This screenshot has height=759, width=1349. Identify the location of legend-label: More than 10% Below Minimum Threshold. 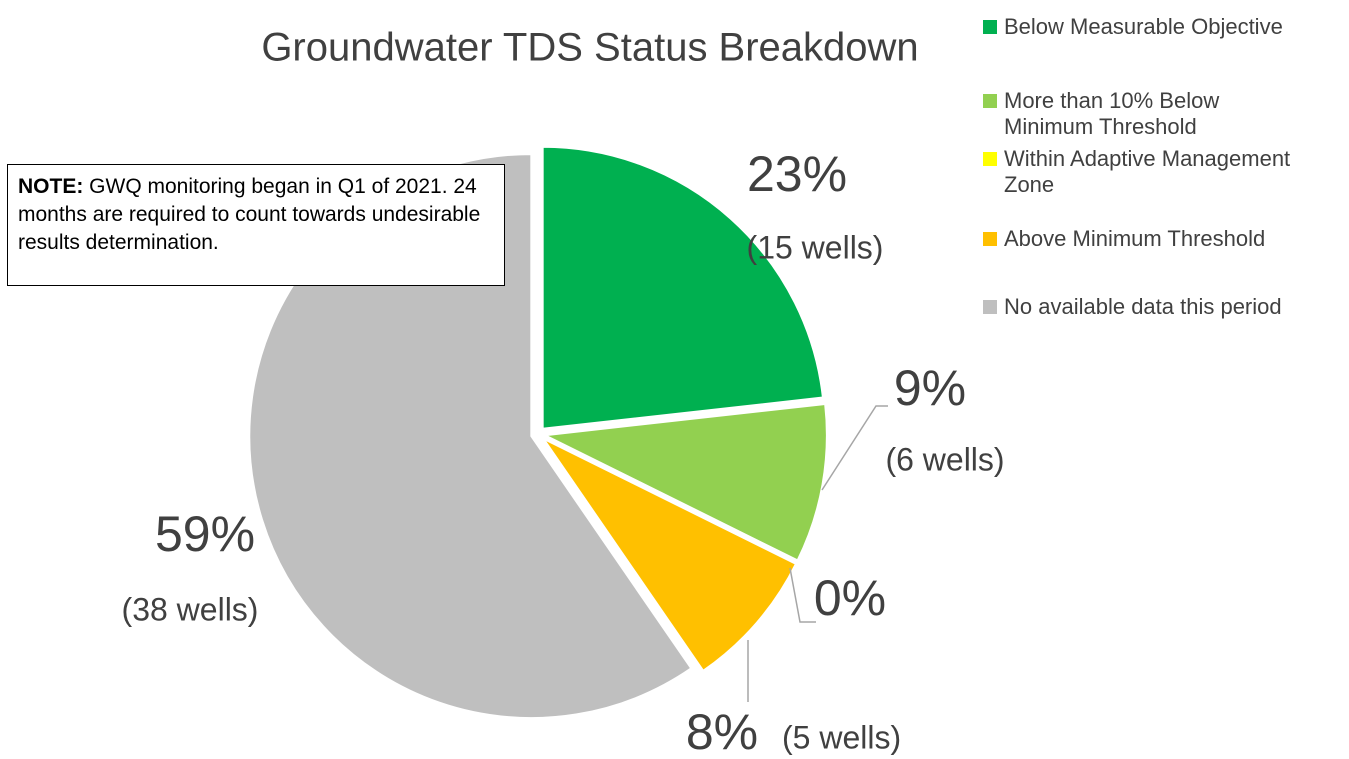
(1112, 113).